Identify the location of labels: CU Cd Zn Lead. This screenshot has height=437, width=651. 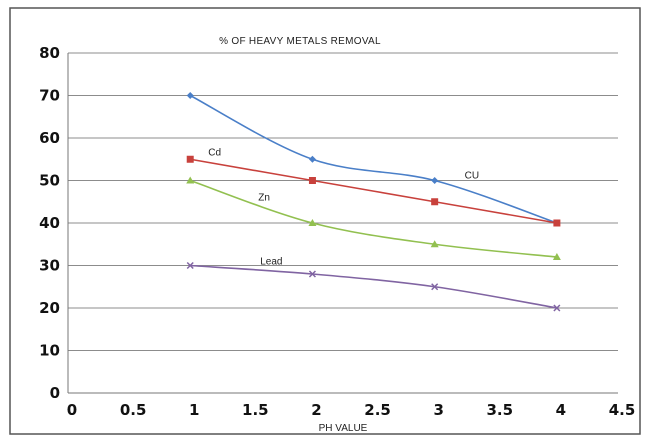
(343, 207).